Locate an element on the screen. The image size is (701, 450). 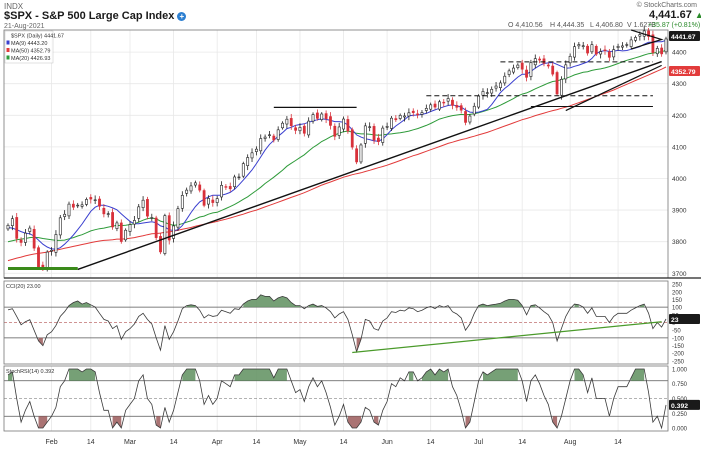
price-legend-bg is located at coordinates (29, 47).